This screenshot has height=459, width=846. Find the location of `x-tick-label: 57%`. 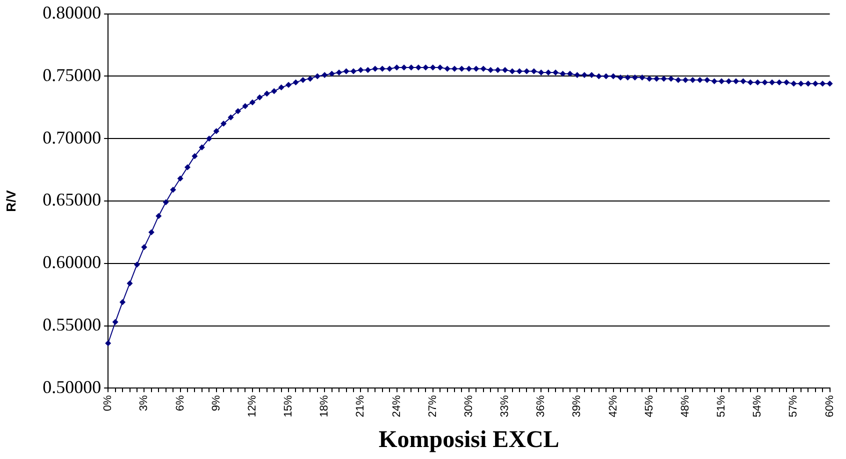

x-tick-label: 57% is located at coordinates (794, 406).